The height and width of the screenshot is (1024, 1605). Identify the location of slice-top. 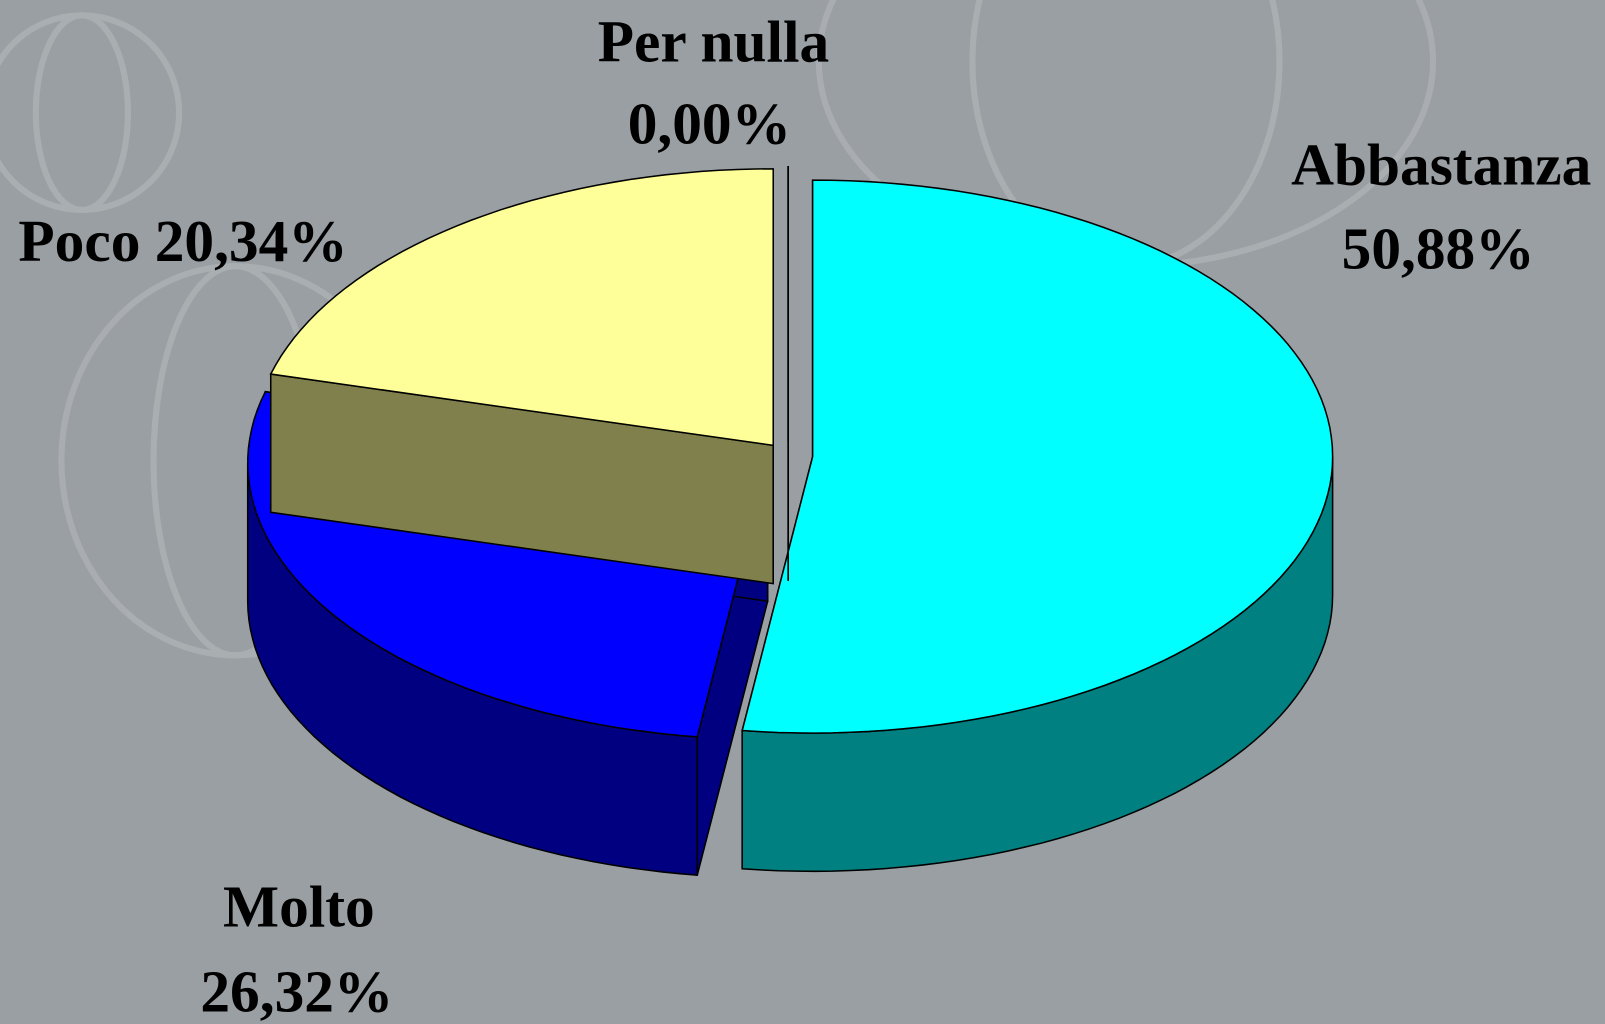
(521, 307).